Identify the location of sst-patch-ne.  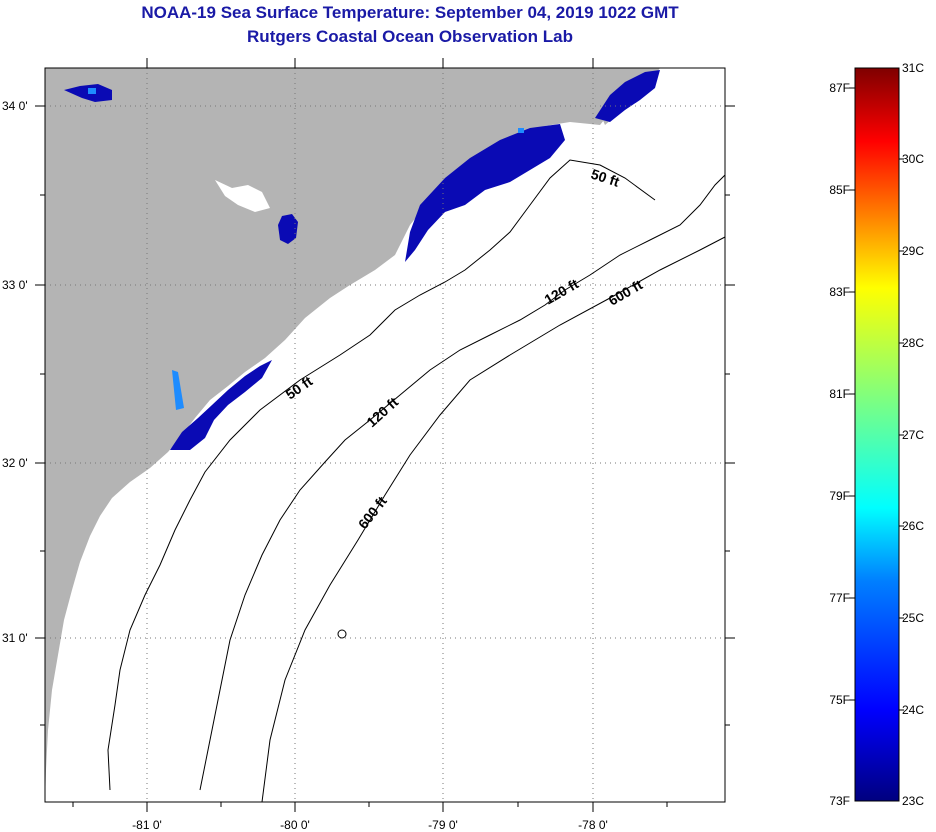
(627, 96).